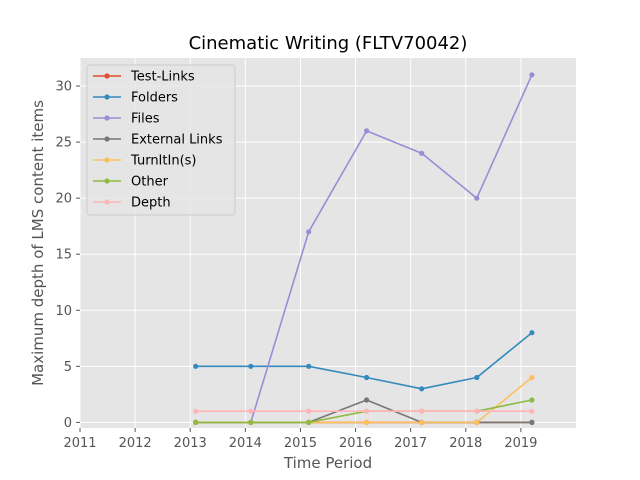 Image resolution: width=640 pixels, height=480 pixels. Describe the element at coordinates (410, 443) in the screenshot. I see `x-tick-label: 2017` at that location.